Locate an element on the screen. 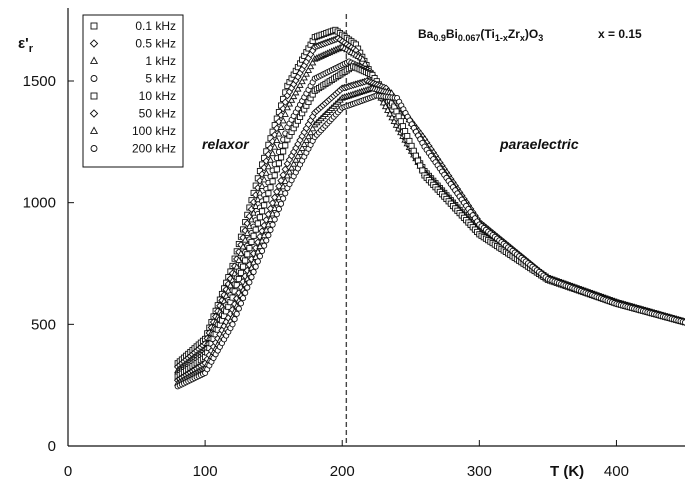  formula-text: Bi is located at coordinates (452, 34).